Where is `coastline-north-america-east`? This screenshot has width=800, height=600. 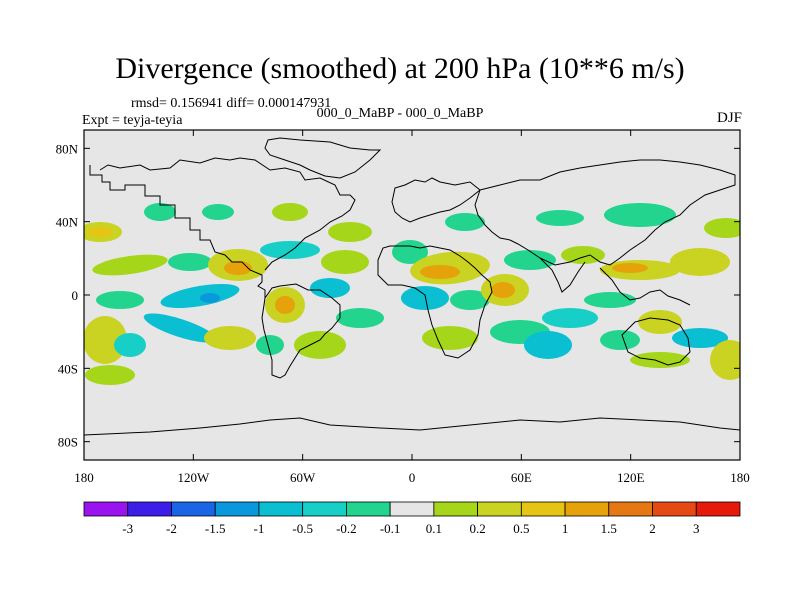 coastline-north-america-east is located at coordinates (227, 214).